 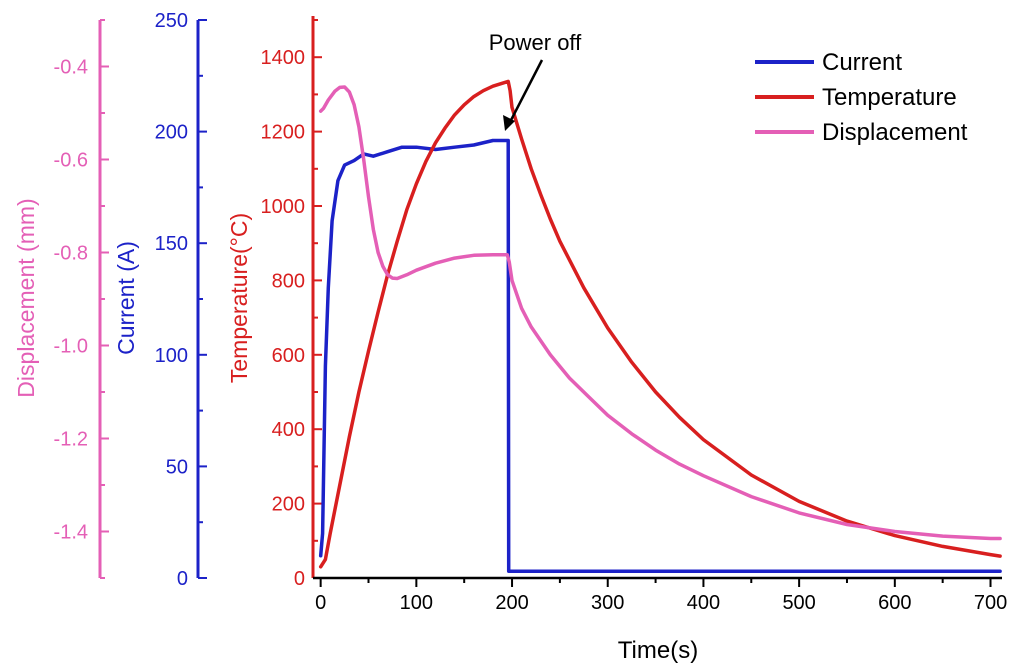 I want to click on displacement-tick-label: -1.4, so click(x=71, y=533).